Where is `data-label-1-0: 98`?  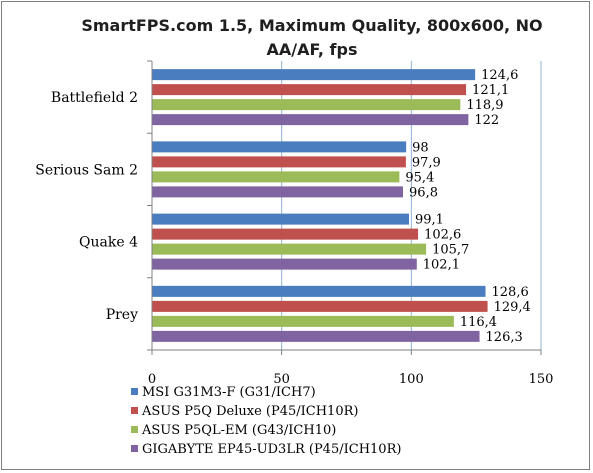 data-label-1-0: 98 is located at coordinates (420, 147).